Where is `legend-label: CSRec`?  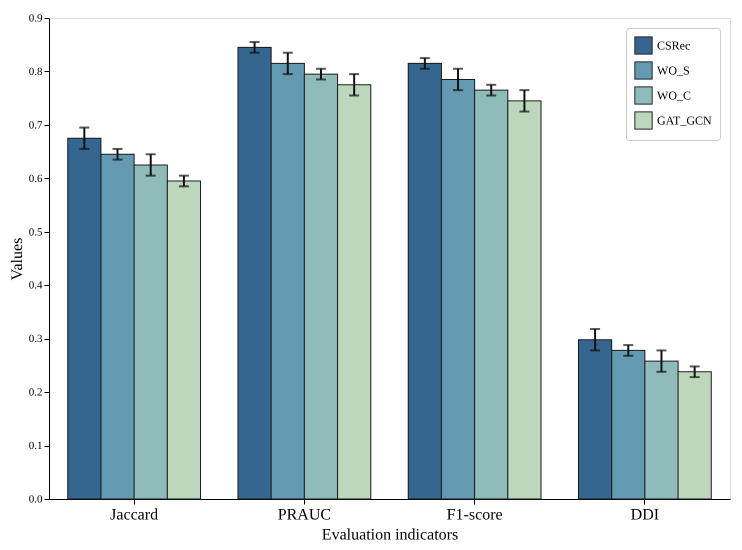
legend-label: CSRec is located at coordinates (673, 45).